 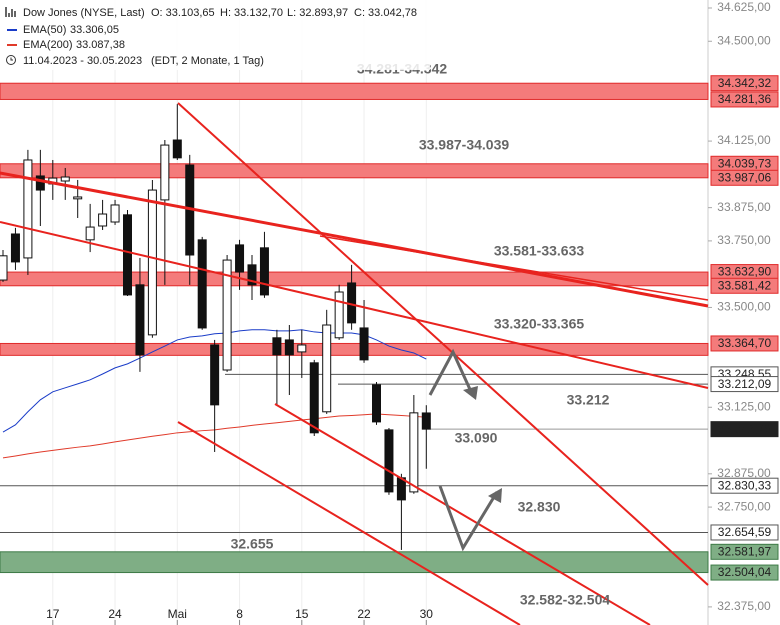 What do you see at coordinates (207, 61) in the screenshot?
I see `period-note: (EDT, 2 Monate, 1 Tag)` at bounding box center [207, 61].